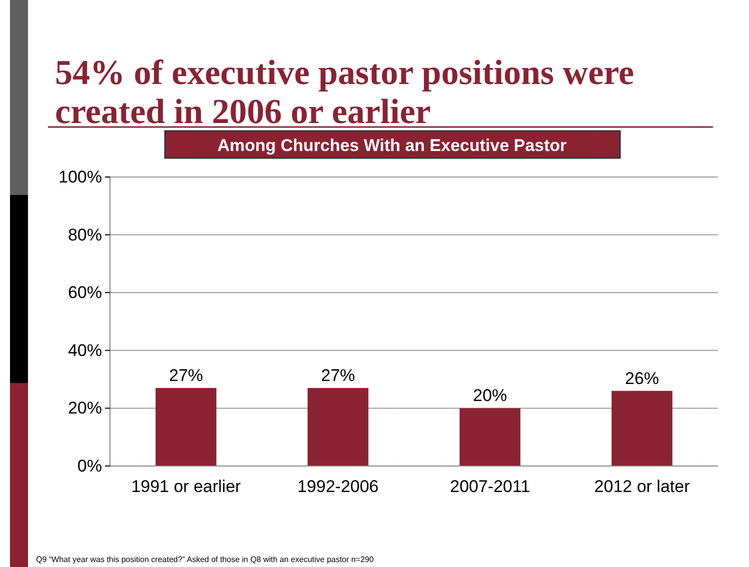  Describe the element at coordinates (186, 486) in the screenshot. I see `x-tick-label: 1991 or earlier` at that location.